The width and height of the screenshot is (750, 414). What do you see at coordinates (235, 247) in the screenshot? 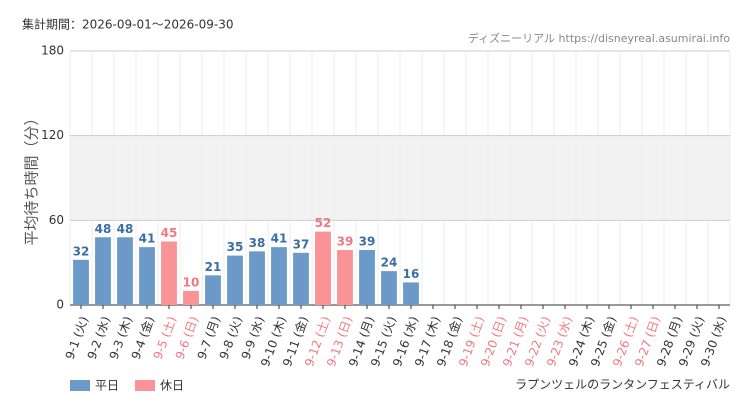
I see `value-label: 35` at bounding box center [235, 247].